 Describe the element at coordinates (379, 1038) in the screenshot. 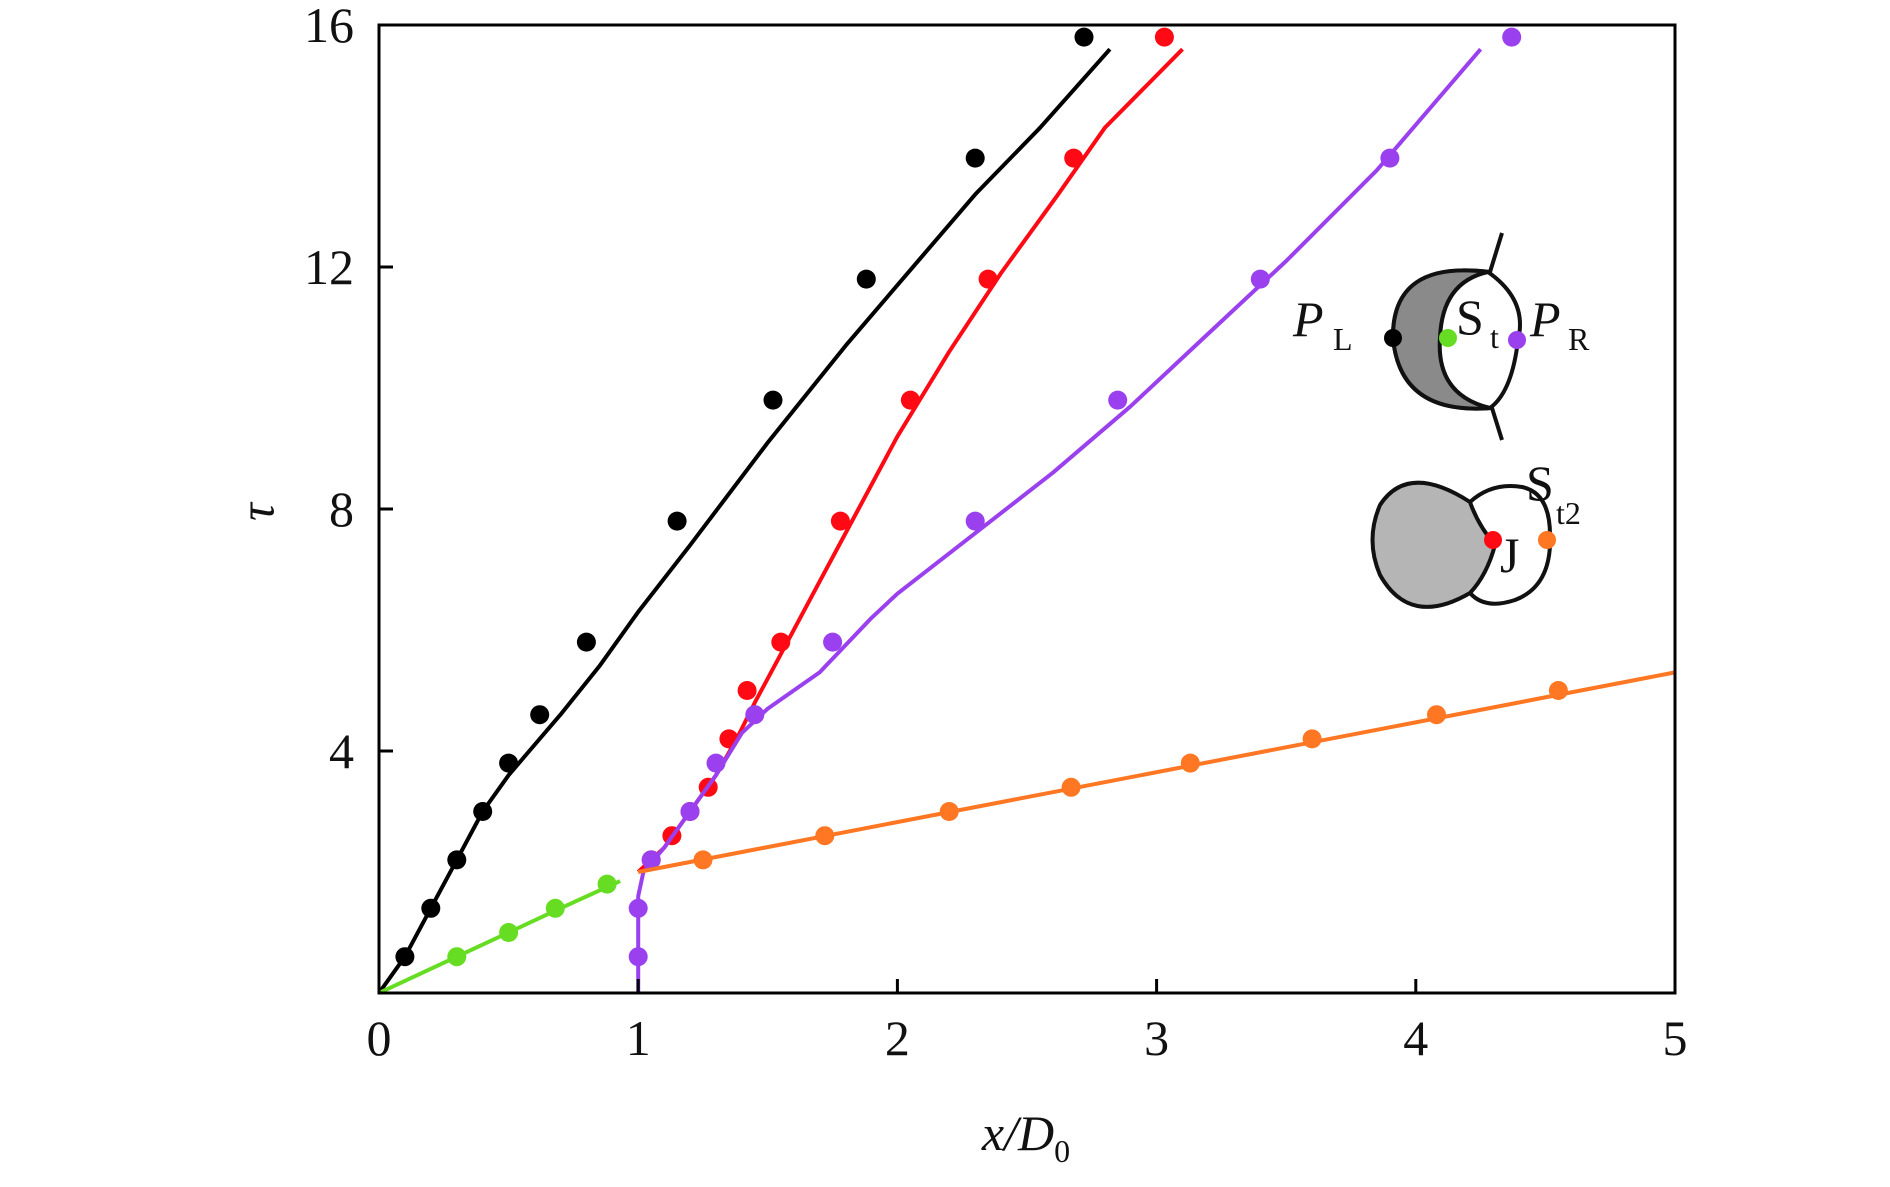

I see `x-tick-label: 0` at that location.